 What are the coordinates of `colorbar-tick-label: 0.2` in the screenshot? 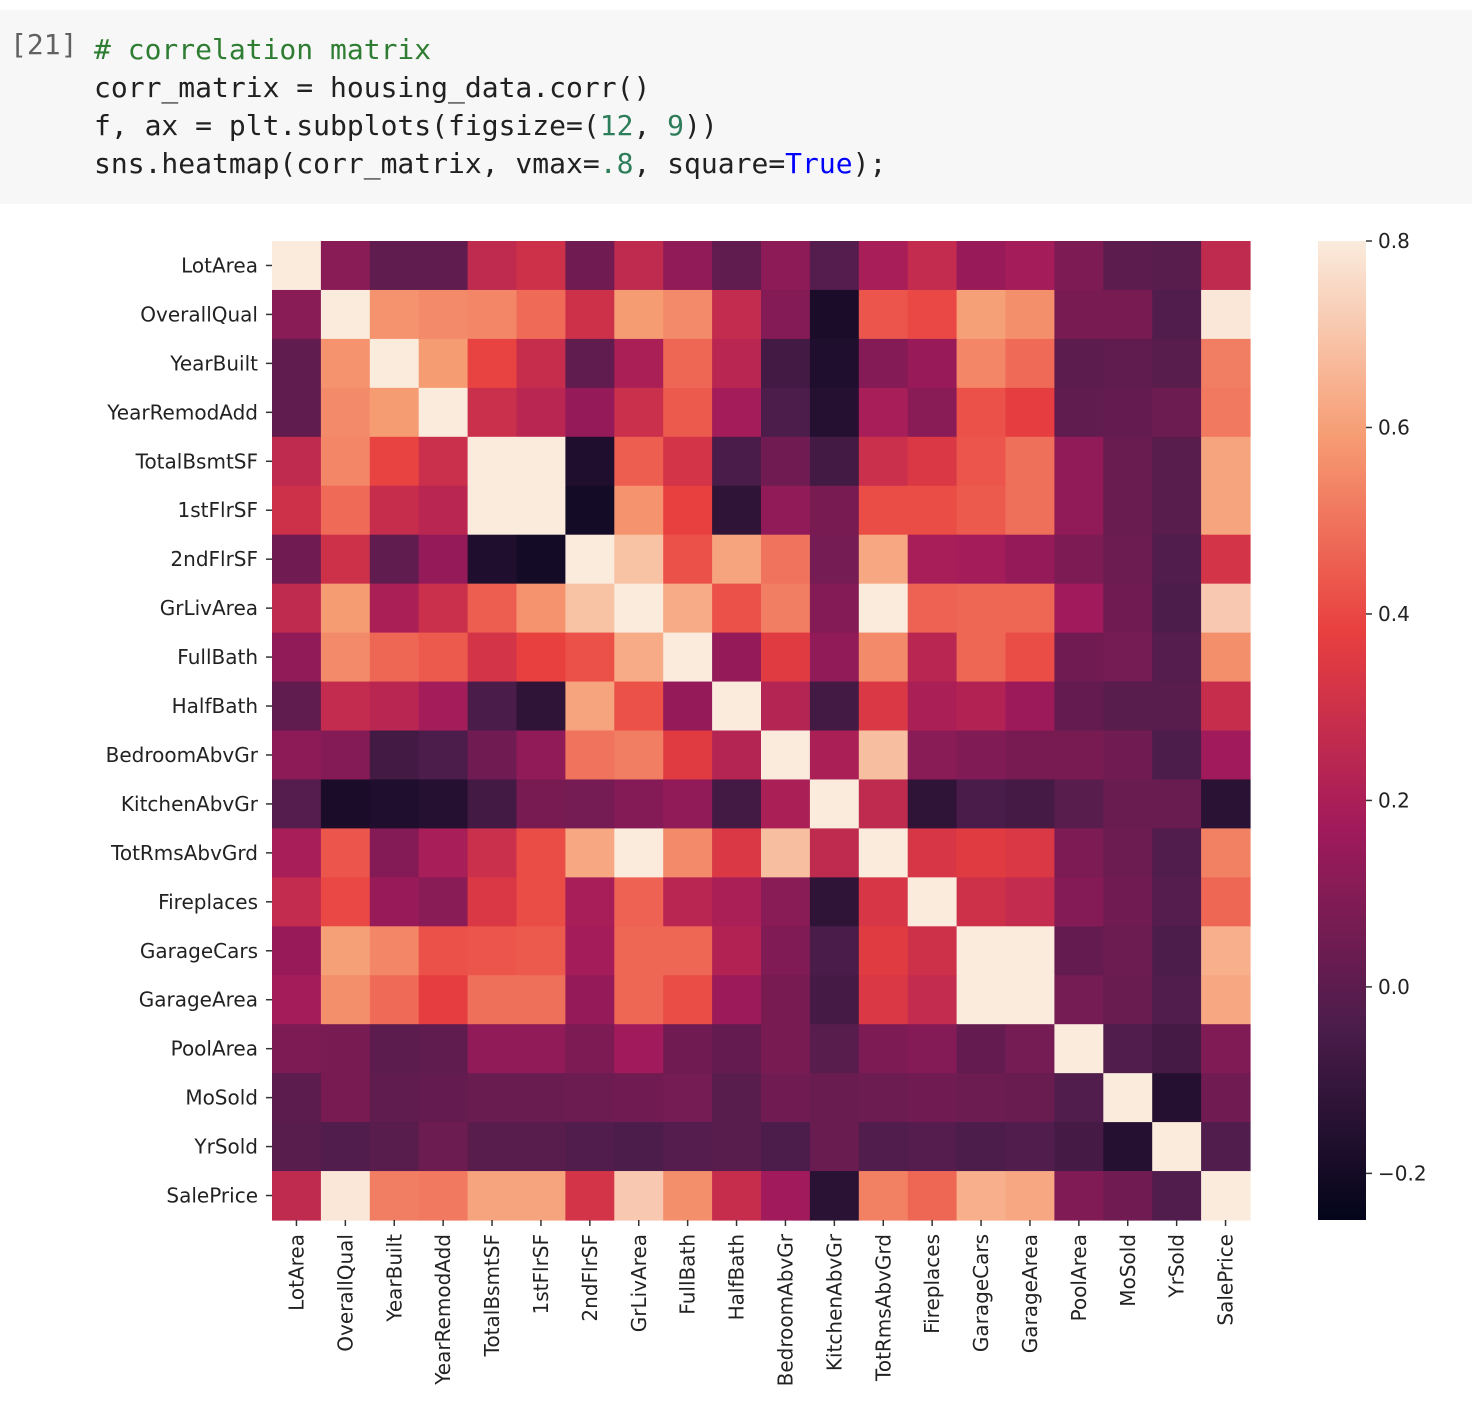 It's located at (1394, 800).